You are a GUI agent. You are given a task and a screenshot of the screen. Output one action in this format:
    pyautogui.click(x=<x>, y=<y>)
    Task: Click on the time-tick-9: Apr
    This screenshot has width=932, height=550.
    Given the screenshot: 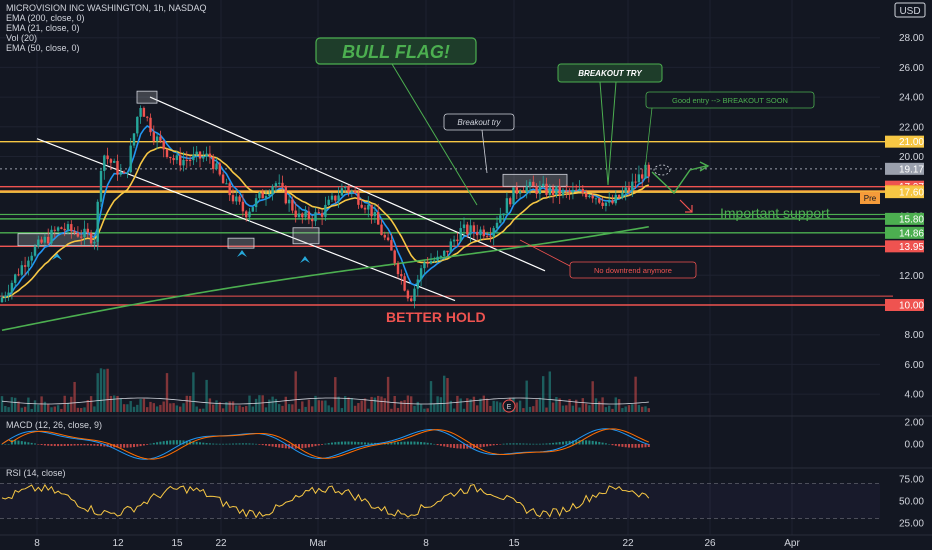 What is the action you would take?
    pyautogui.click(x=792, y=543)
    